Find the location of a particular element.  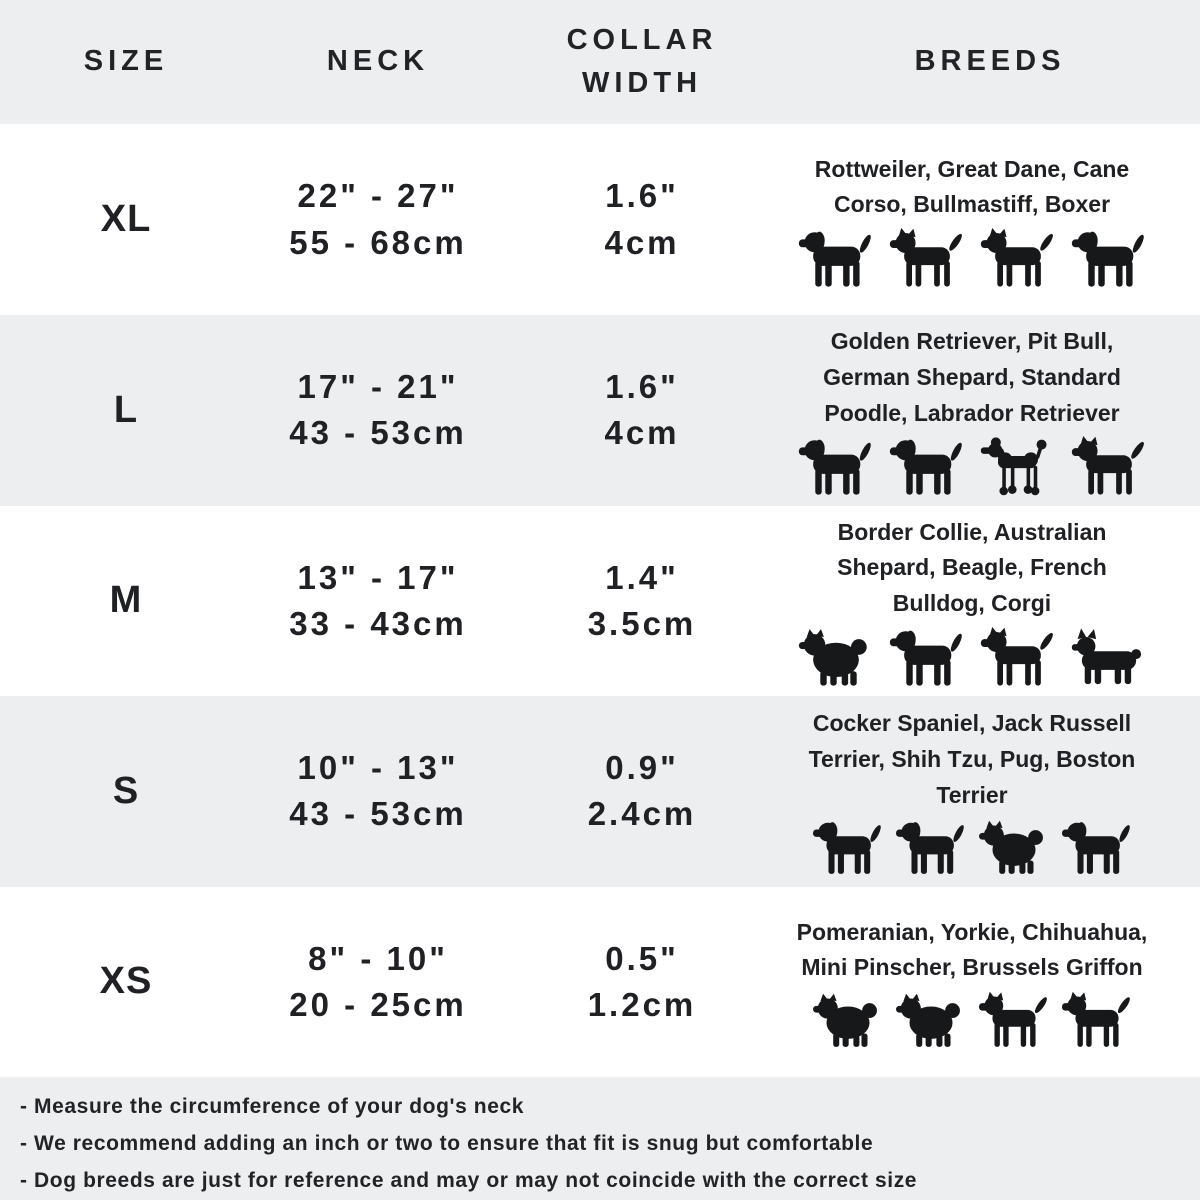

collar-width-measurement: 1.4" 3.5cm is located at coordinates (642, 601).